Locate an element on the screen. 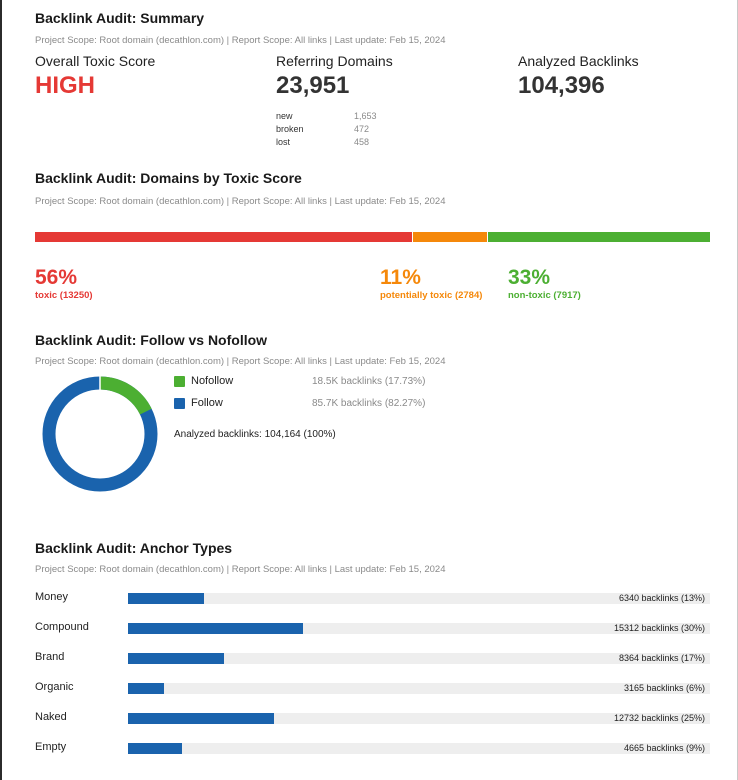 Image resolution: width=738 pixels, height=780 pixels. follow-donut-chart is located at coordinates (100, 434).